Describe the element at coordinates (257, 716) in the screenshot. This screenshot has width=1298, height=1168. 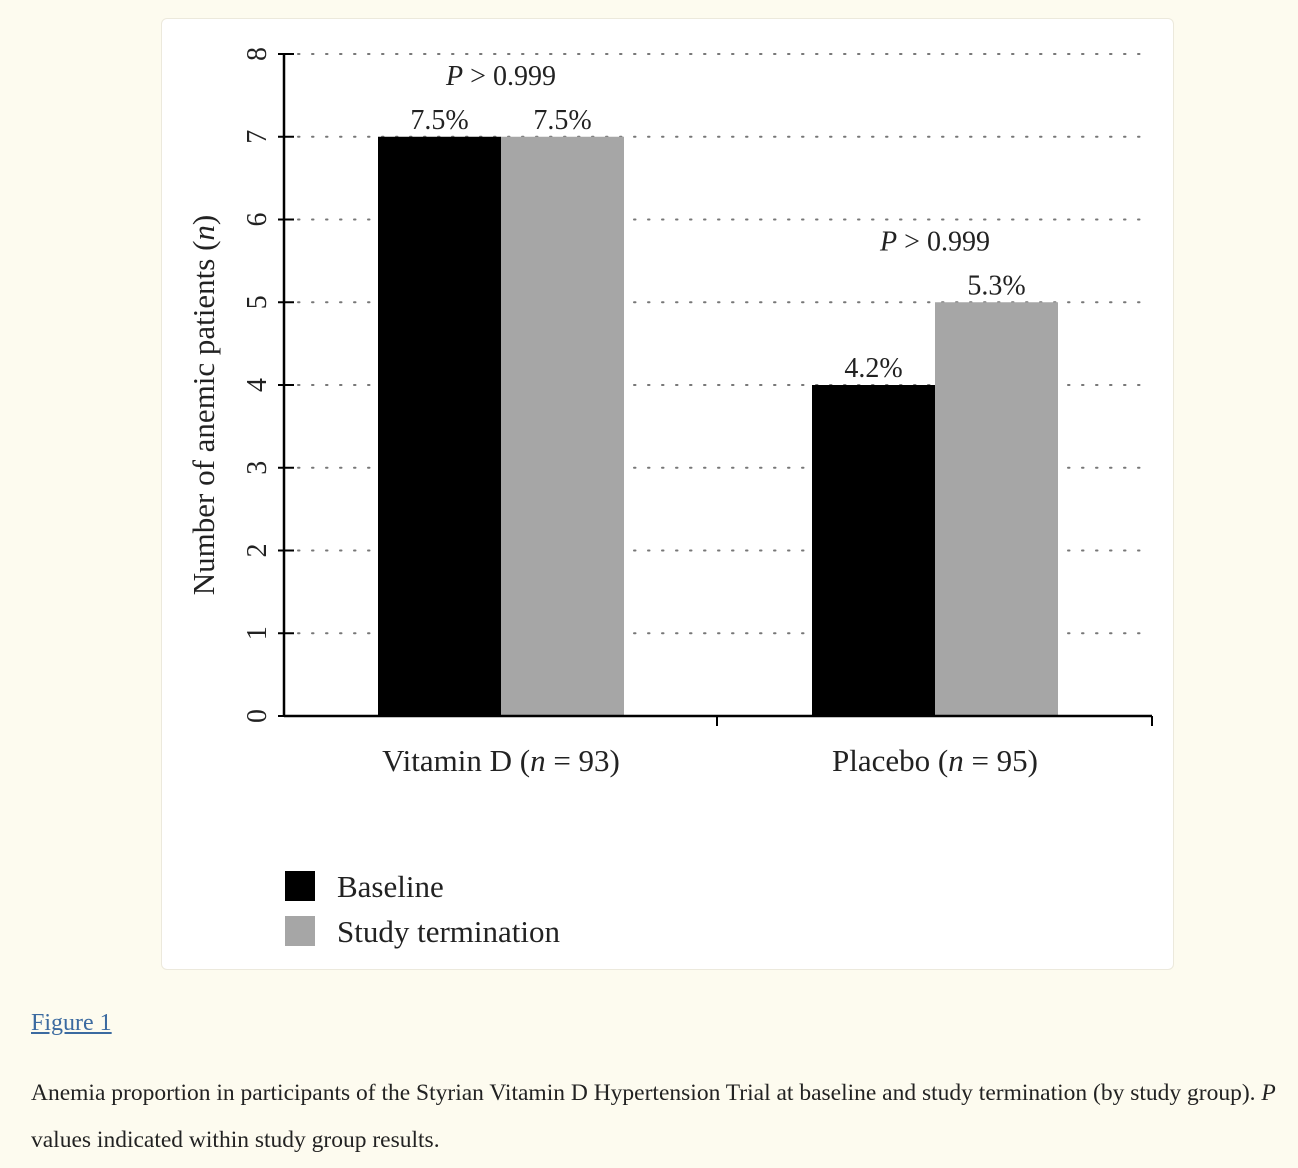
I see `y-tick-label-0: 0` at that location.